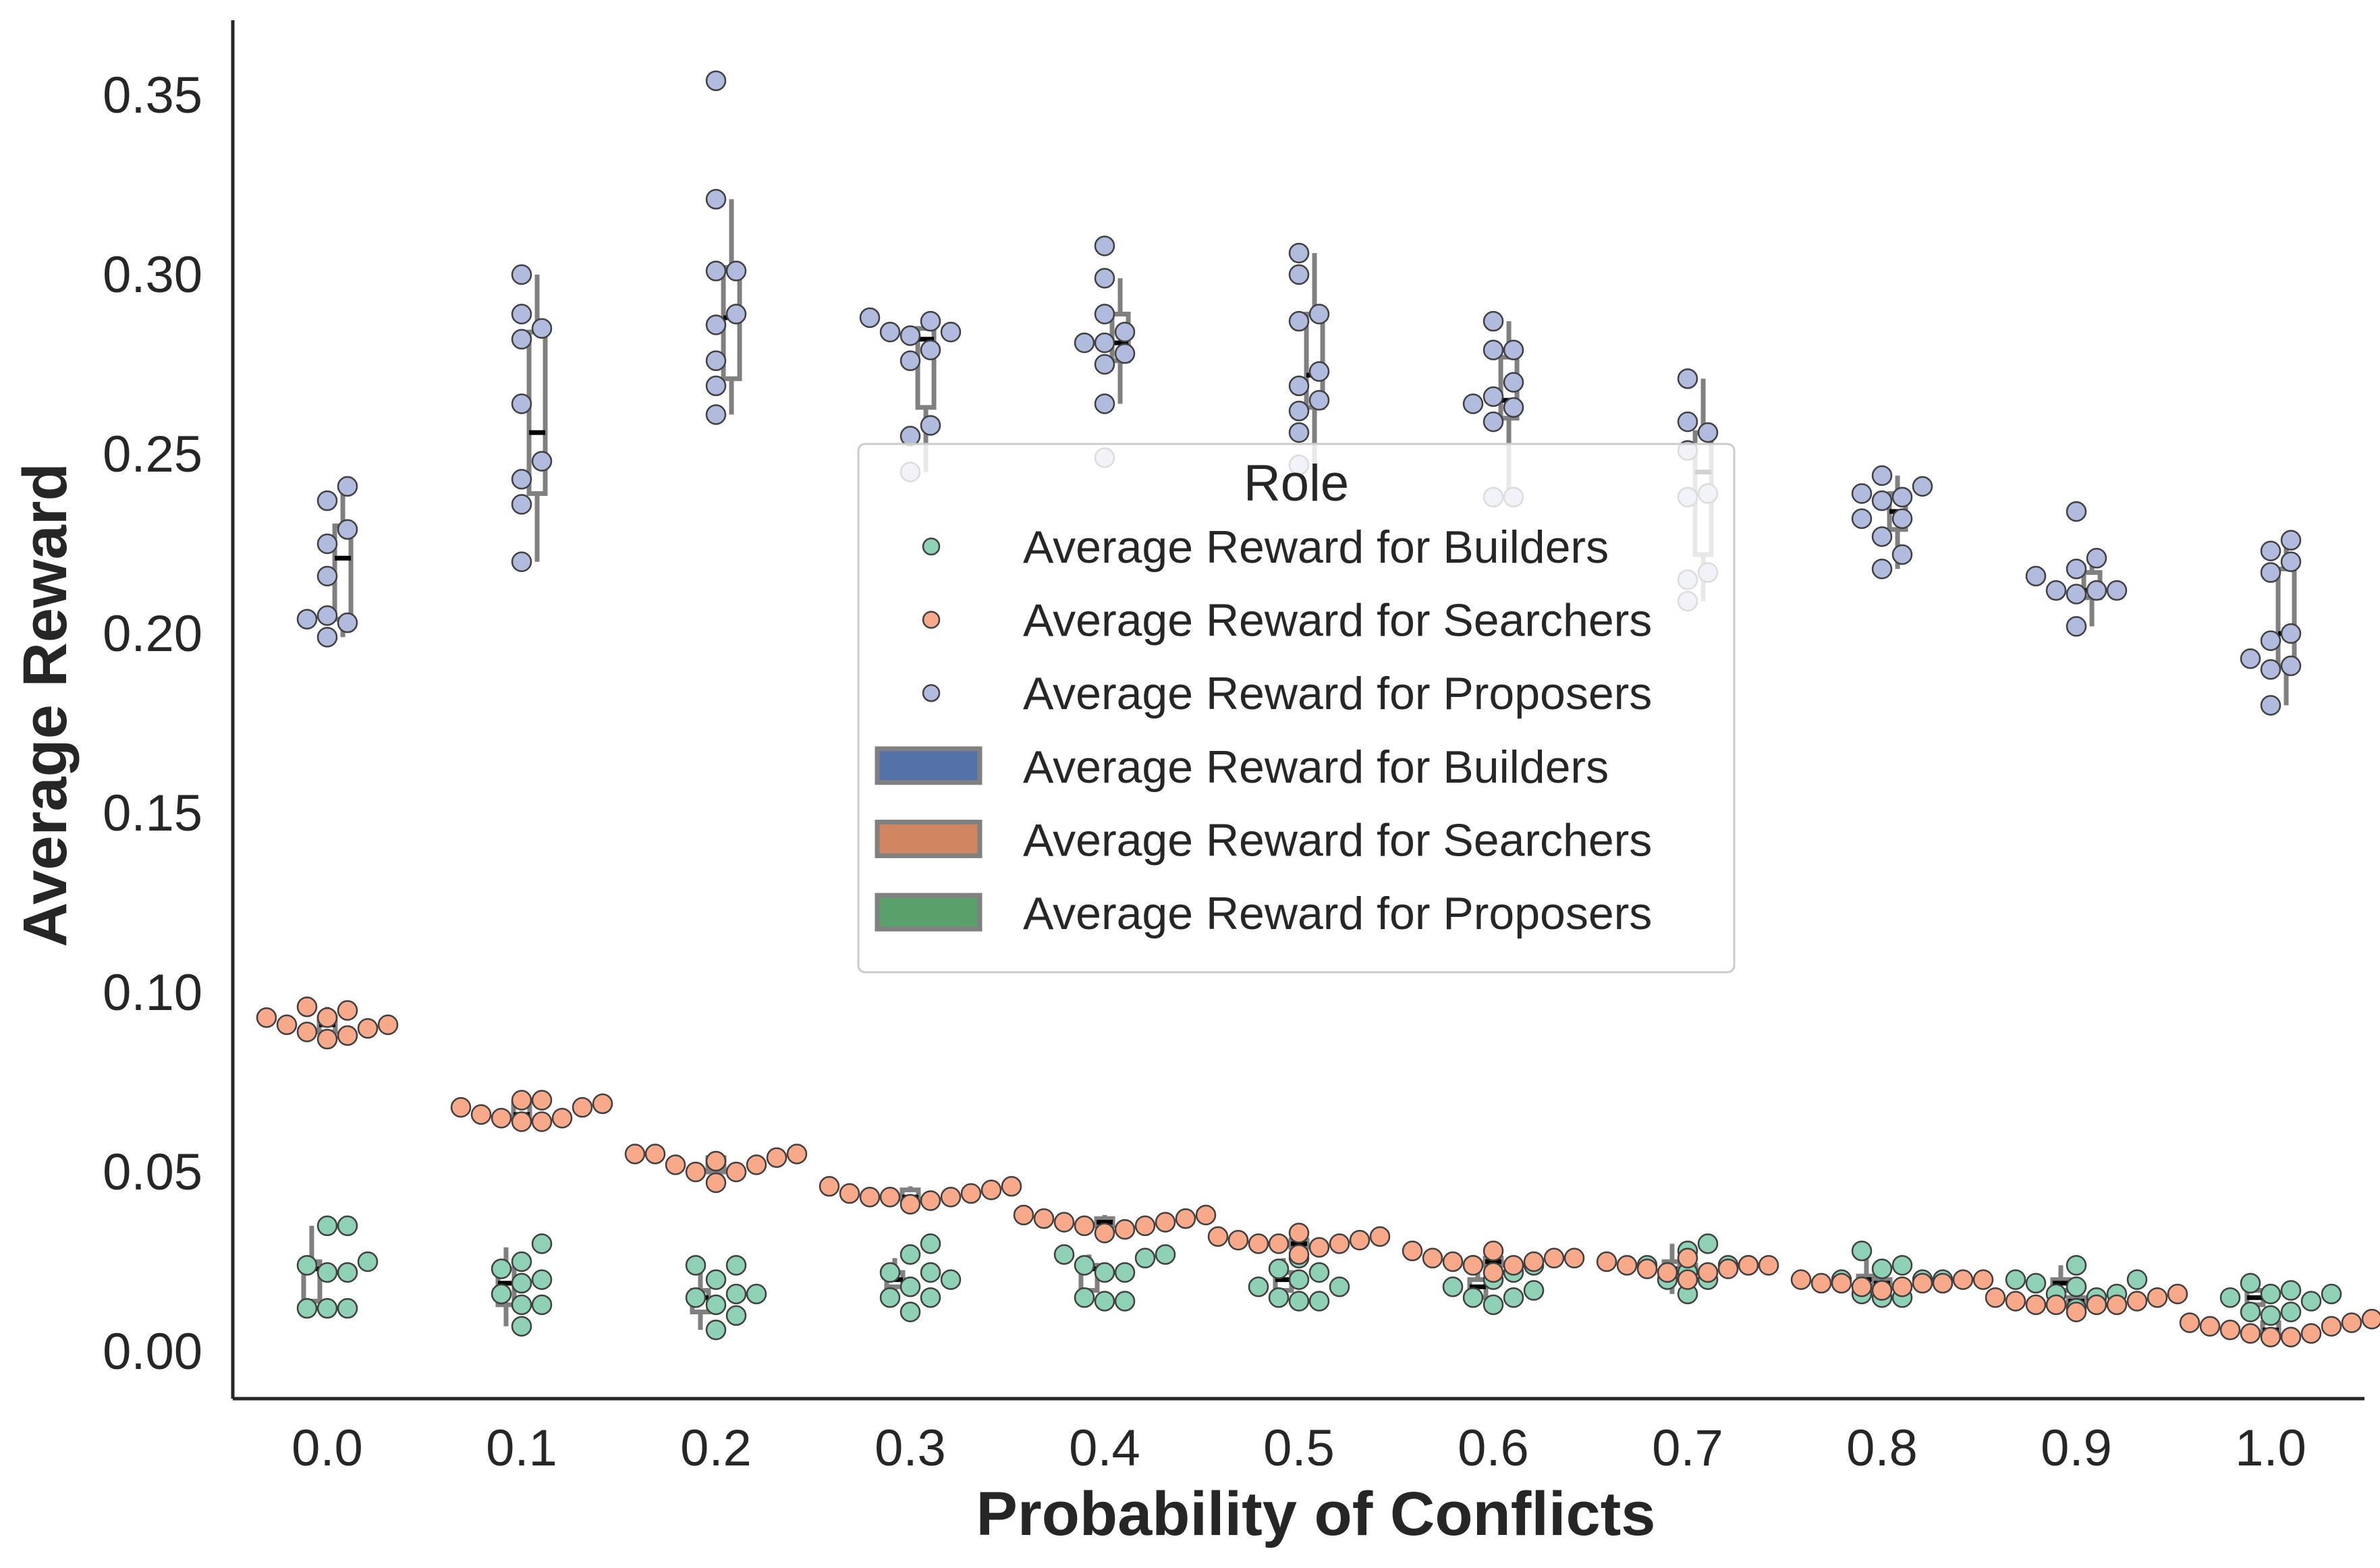 This screenshot has width=2380, height=1568. Describe the element at coordinates (46, 705) in the screenshot. I see `y-axis-title: Average Reward` at that location.